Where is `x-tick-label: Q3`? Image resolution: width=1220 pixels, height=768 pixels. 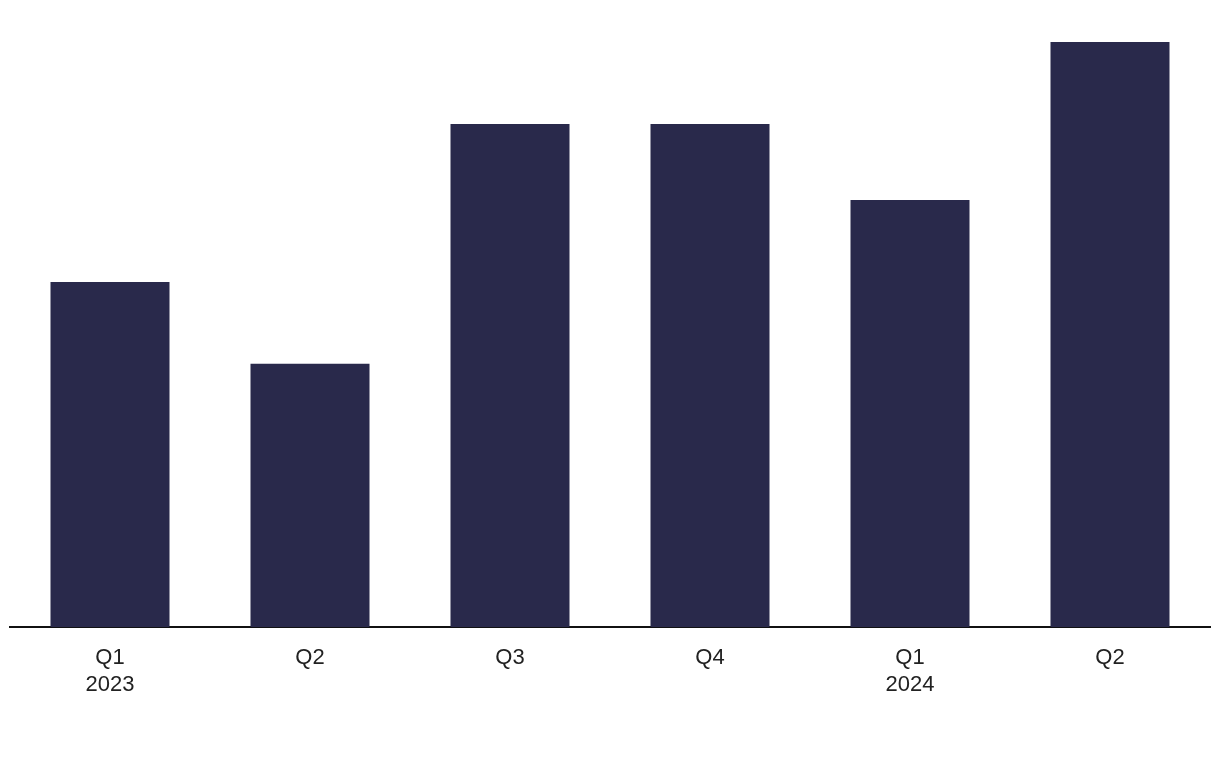
x-tick-label: Q3 is located at coordinates (510, 657).